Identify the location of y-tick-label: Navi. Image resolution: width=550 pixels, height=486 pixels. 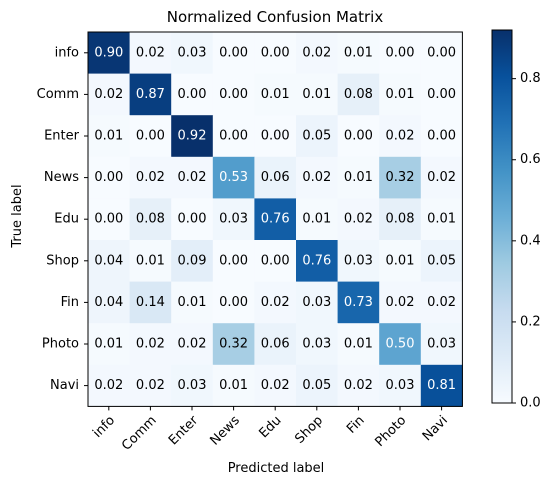
(64, 385).